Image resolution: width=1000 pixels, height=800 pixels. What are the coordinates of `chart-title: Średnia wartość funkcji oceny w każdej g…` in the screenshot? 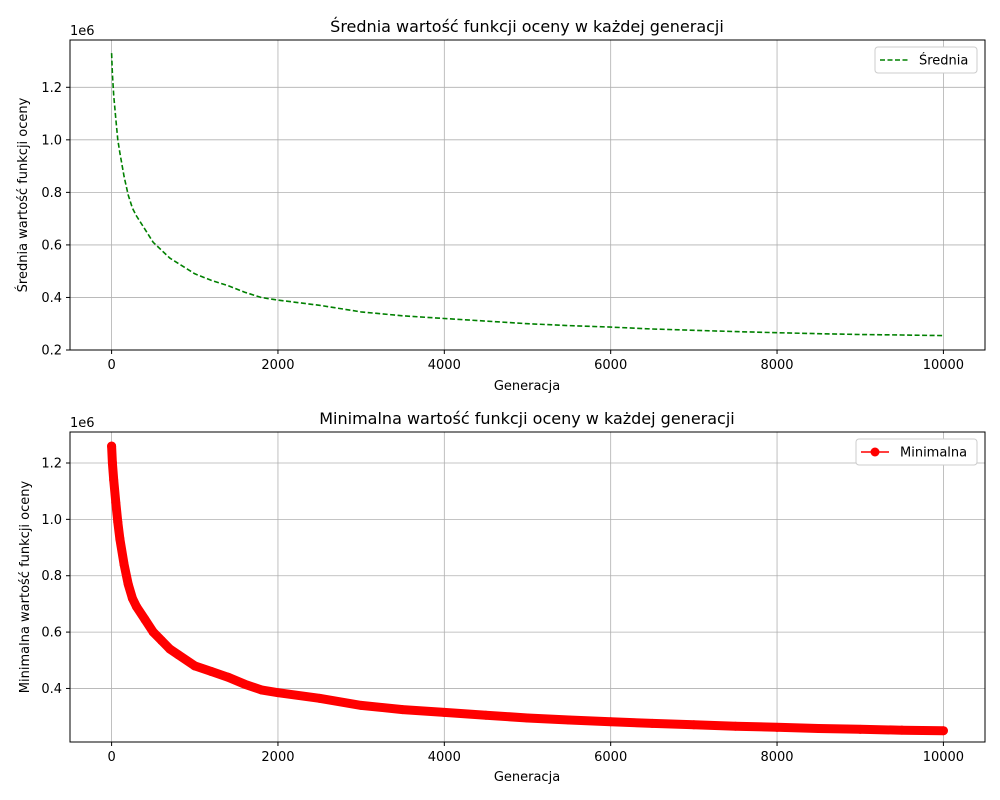 It's located at (527, 26).